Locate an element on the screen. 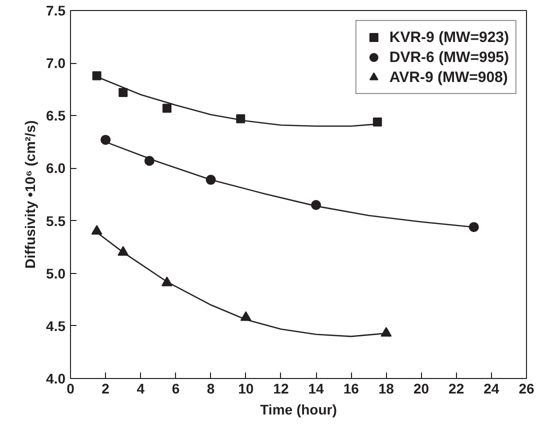  x-tick-label: 18 is located at coordinates (386, 388).